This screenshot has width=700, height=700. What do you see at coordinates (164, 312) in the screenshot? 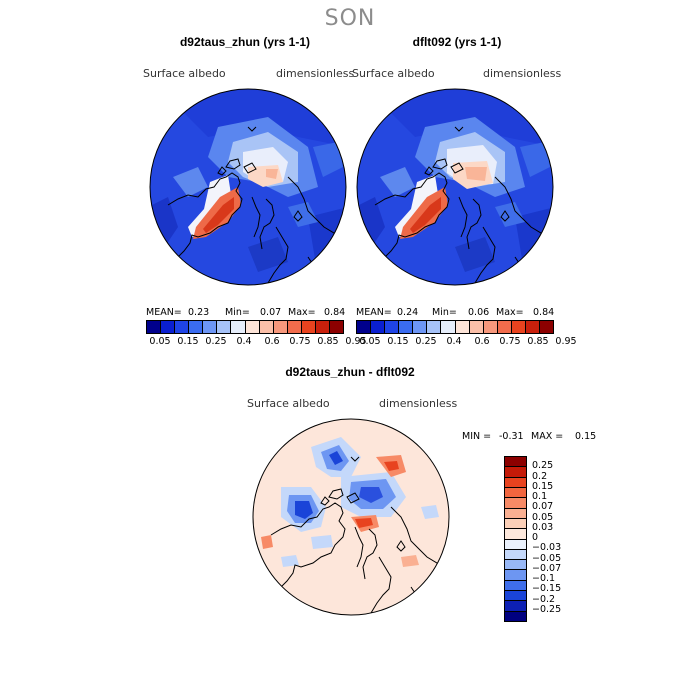
I see `left-mean-label: MEAN=` at bounding box center [164, 312].